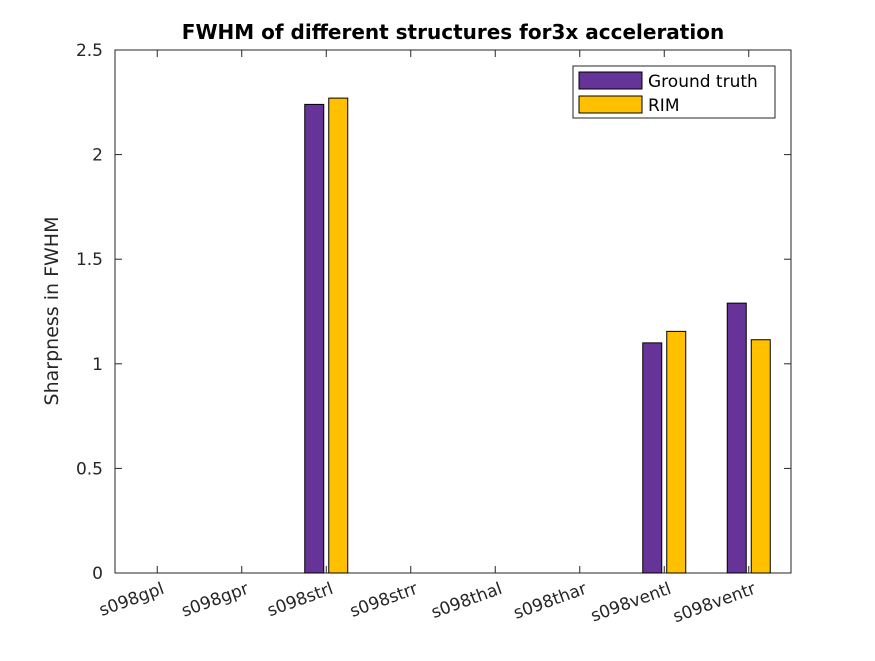 This screenshot has width=875, height=661. Describe the element at coordinates (89, 469) in the screenshot. I see `y-tick-label: 0.5` at that location.